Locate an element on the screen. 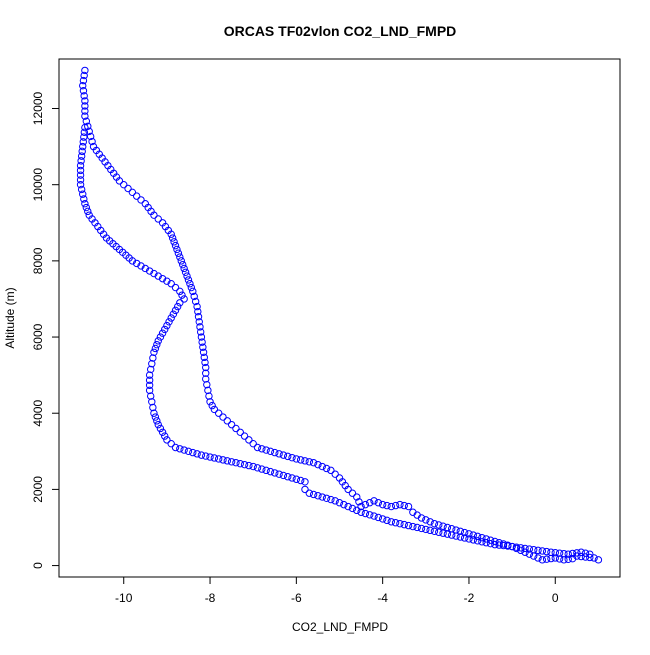 The height and width of the screenshot is (655, 650). x-axis-label: CO2_LND_FMPD is located at coordinates (340, 627).